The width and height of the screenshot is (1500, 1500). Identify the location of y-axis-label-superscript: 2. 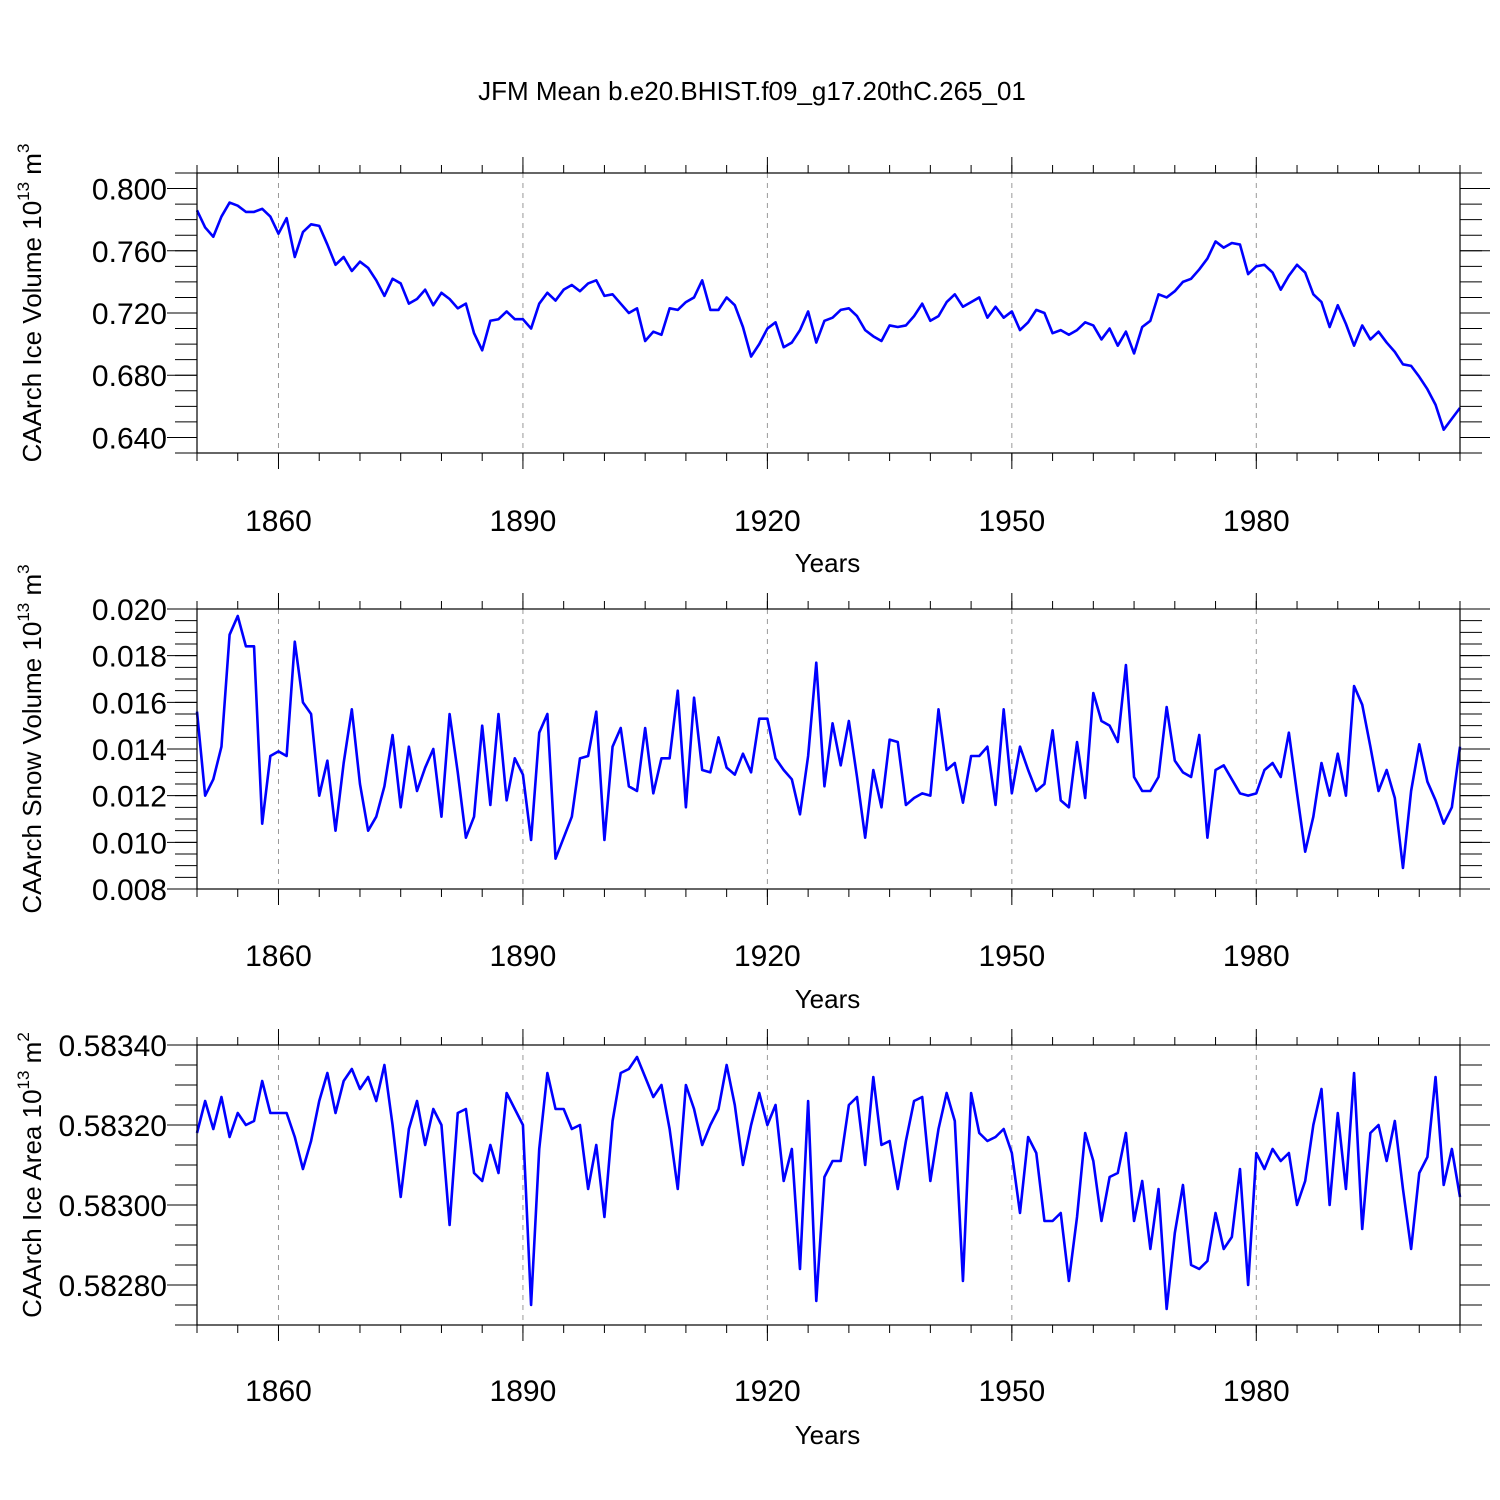
(23, 1036).